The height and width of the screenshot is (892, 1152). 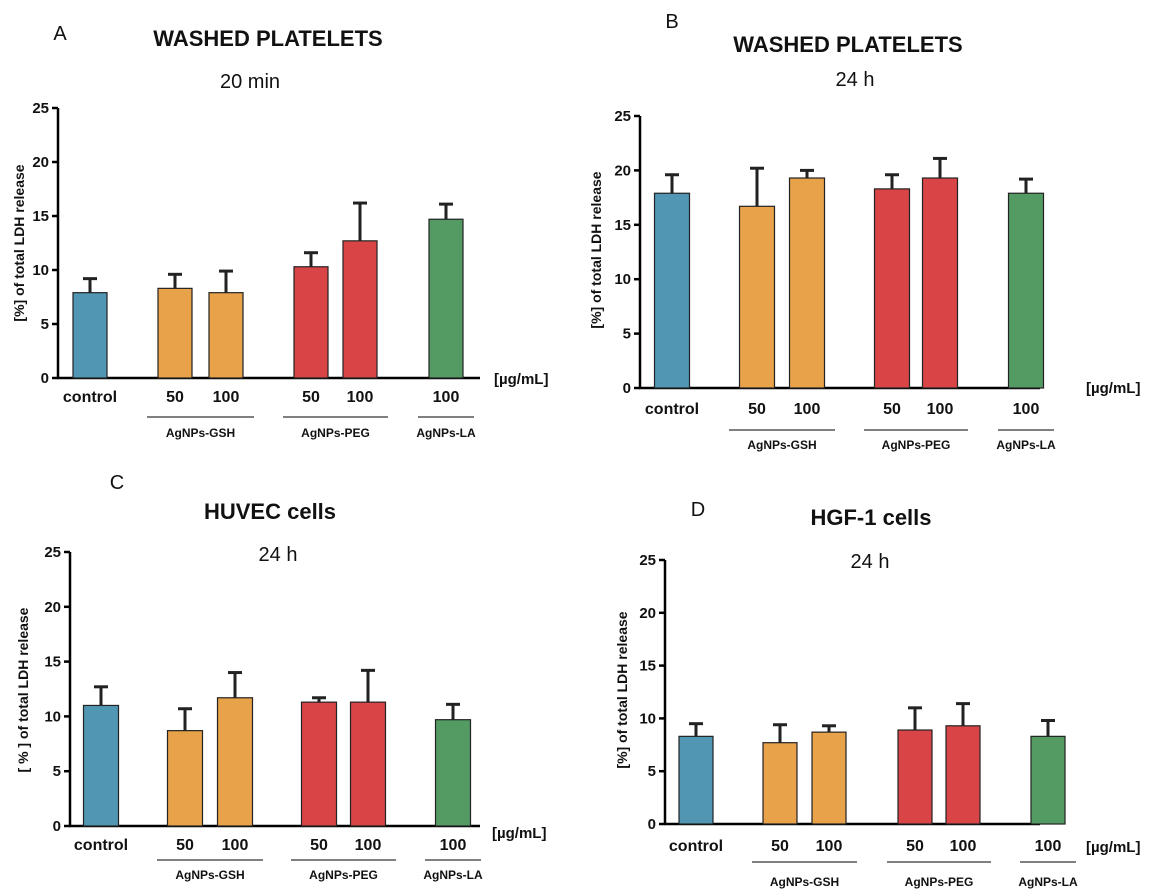 What do you see at coordinates (60, 34) in the screenshot?
I see `panel-letter: A` at bounding box center [60, 34].